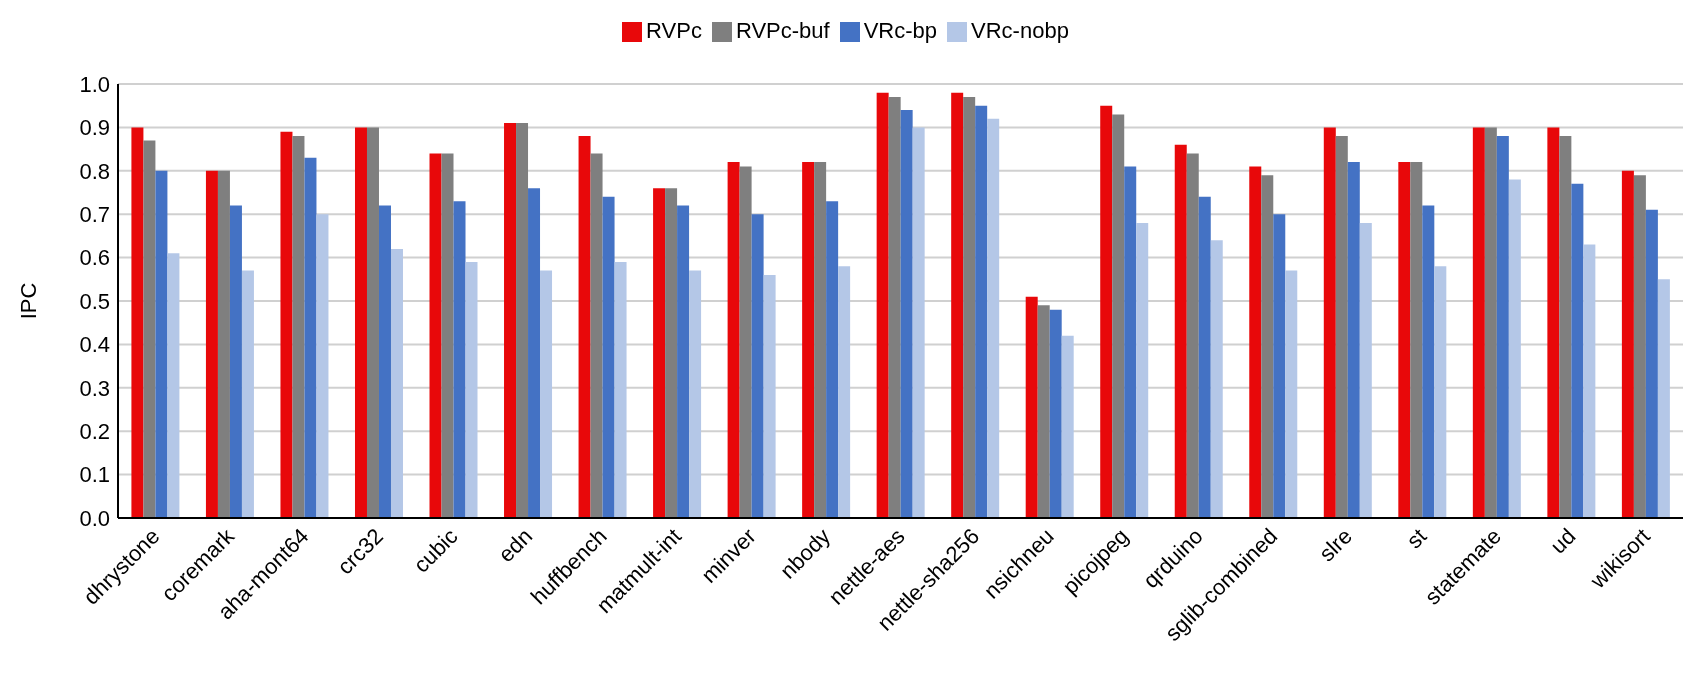 The image size is (1691, 687). I want to click on y-tick-label: 0.2, so click(94, 432).